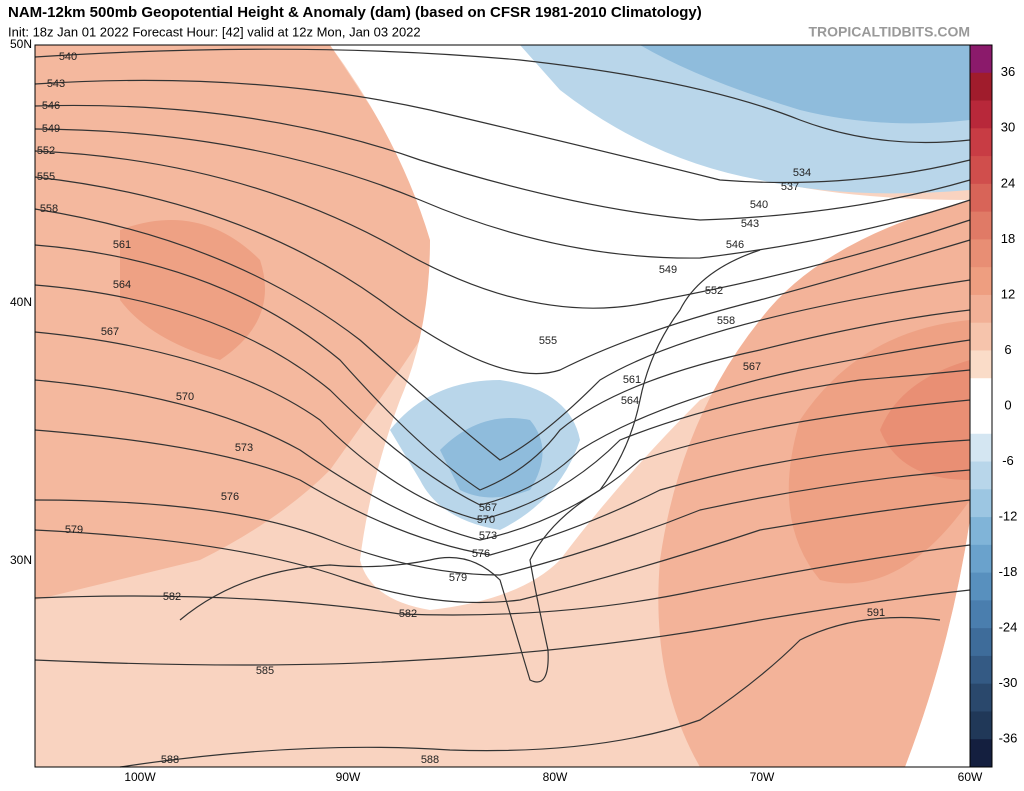 The image size is (1024, 791). I want to click on colorbar-tick-label: 12, so click(1008, 293).